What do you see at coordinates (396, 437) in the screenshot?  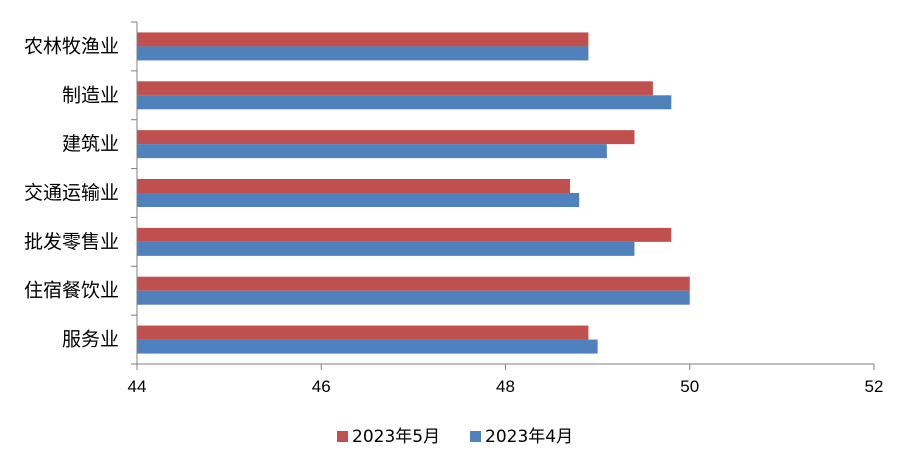 I see `legend-label-may: 2023年5月` at bounding box center [396, 437].